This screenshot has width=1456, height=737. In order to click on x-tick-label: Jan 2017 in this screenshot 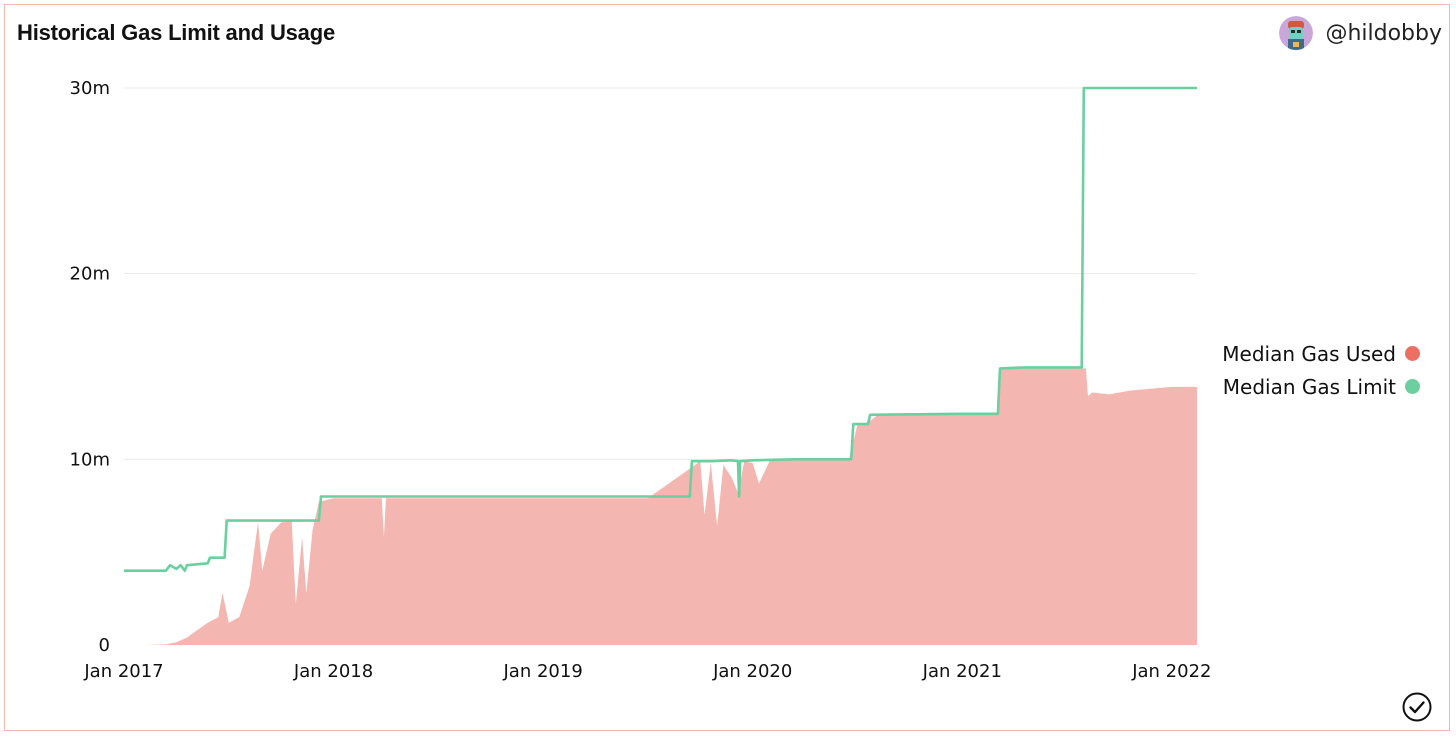, I will do `click(123, 671)`.